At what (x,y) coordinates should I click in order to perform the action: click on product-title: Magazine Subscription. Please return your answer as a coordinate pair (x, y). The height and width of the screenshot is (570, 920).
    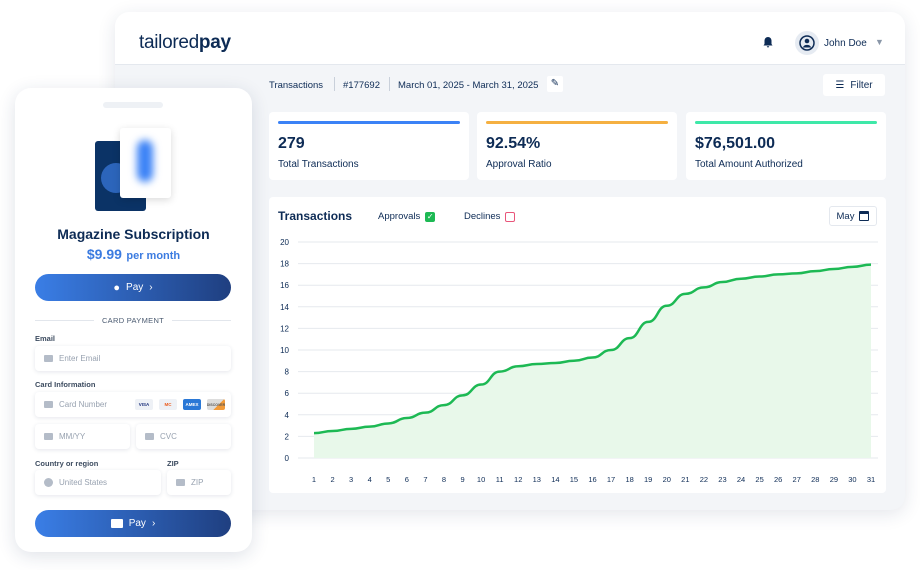
    Looking at the image, I should click on (133, 234).